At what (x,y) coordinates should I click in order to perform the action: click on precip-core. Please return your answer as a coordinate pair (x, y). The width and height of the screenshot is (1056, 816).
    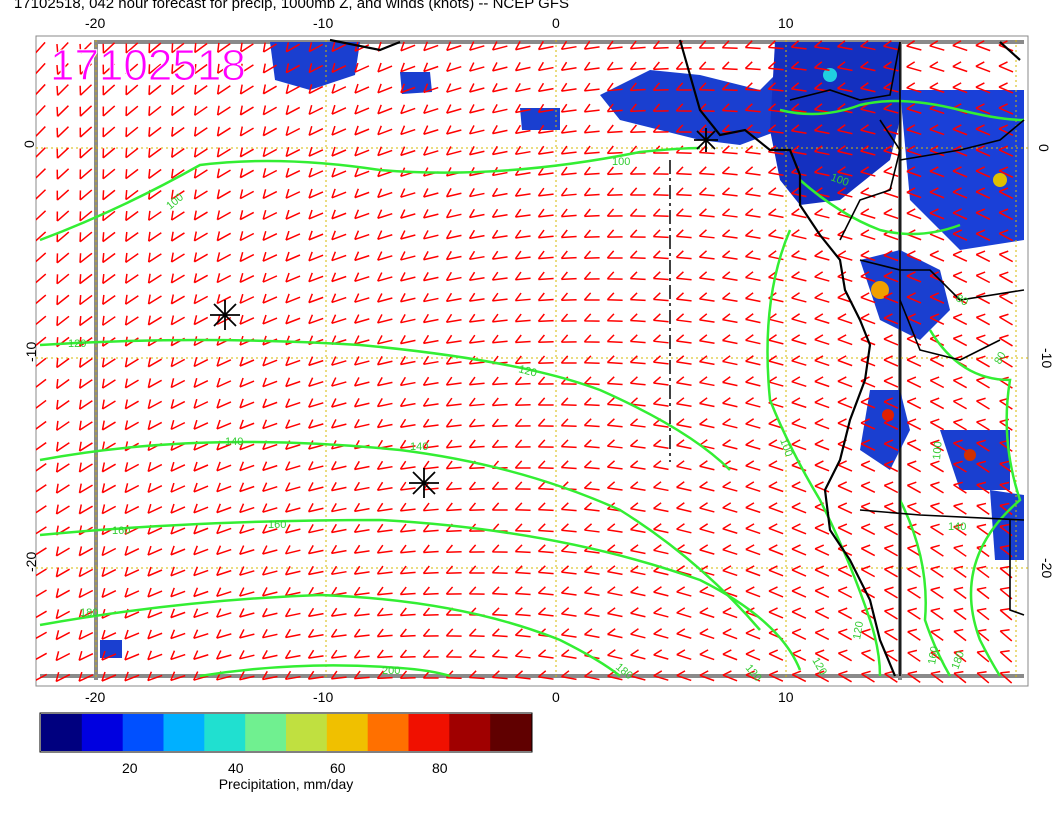
    Looking at the image, I should click on (888, 415).